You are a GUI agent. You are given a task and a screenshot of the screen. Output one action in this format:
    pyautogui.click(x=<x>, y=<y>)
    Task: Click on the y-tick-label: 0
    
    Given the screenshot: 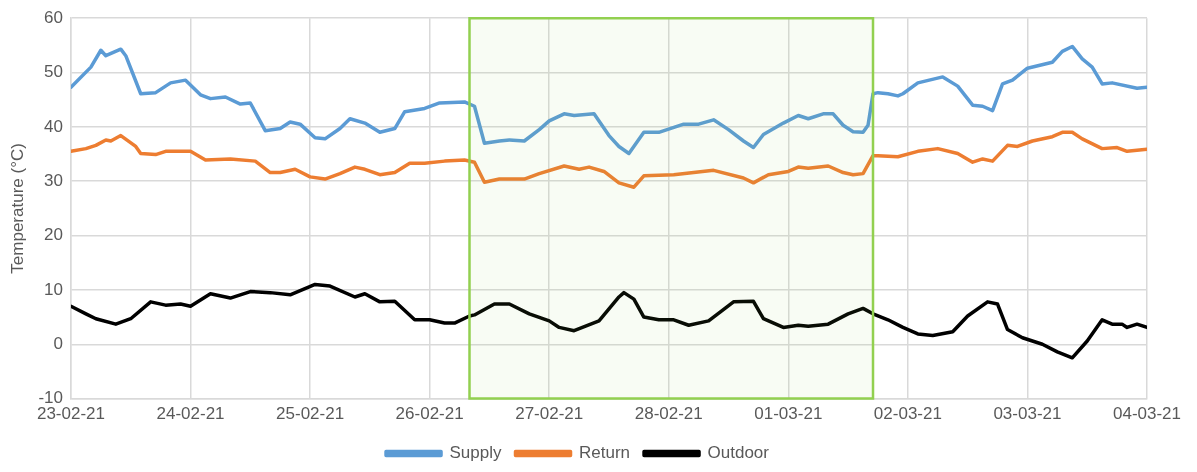 What is the action you would take?
    pyautogui.click(x=58, y=343)
    